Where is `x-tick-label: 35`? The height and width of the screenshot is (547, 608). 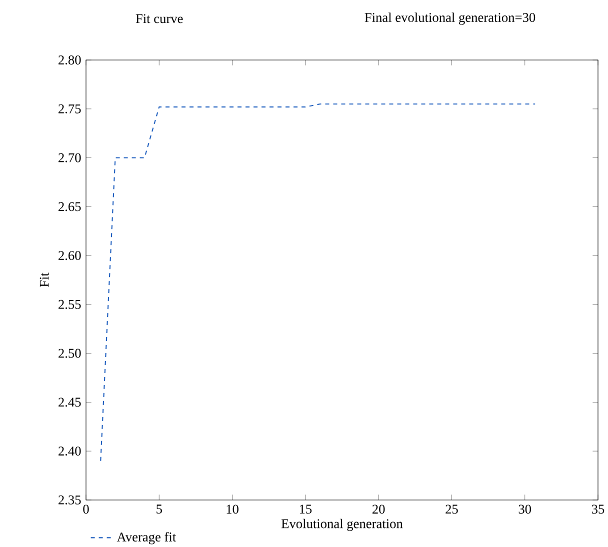
x-tick-label: 35 is located at coordinates (598, 509).